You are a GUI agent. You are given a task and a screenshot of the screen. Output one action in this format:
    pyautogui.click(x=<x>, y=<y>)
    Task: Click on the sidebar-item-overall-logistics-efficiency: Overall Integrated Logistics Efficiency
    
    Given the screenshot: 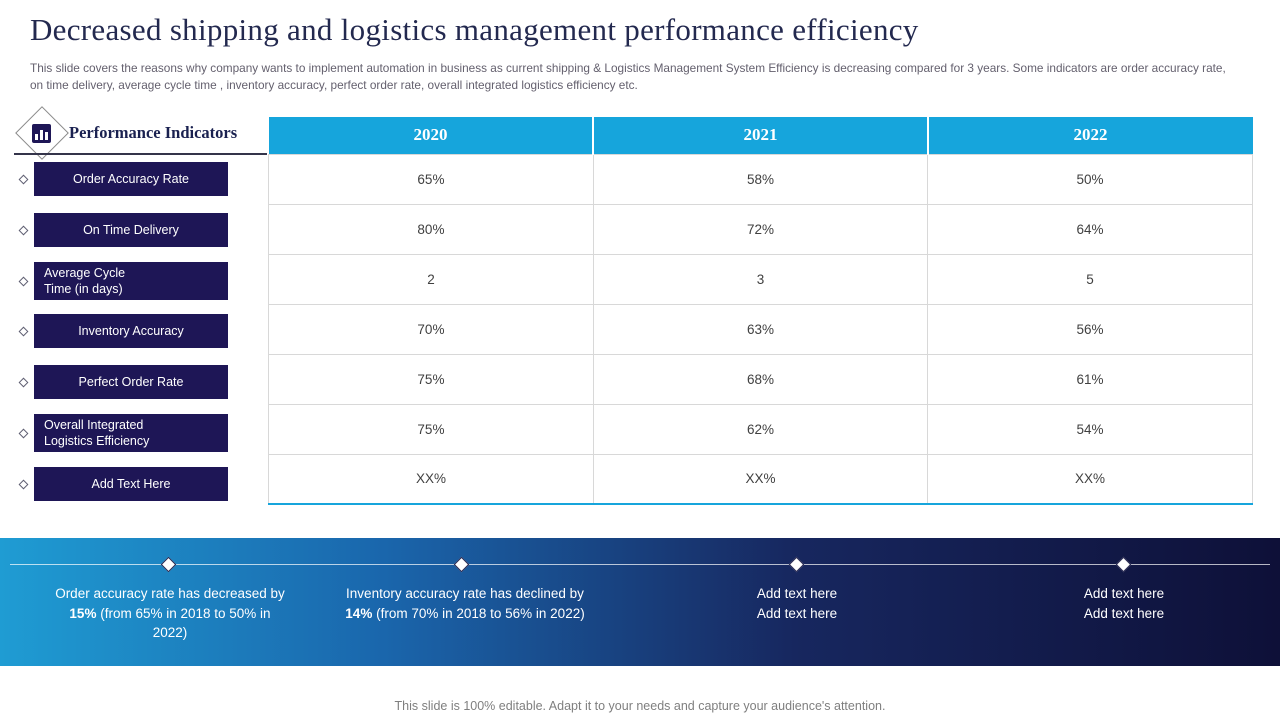 What is the action you would take?
    pyautogui.click(x=123, y=433)
    